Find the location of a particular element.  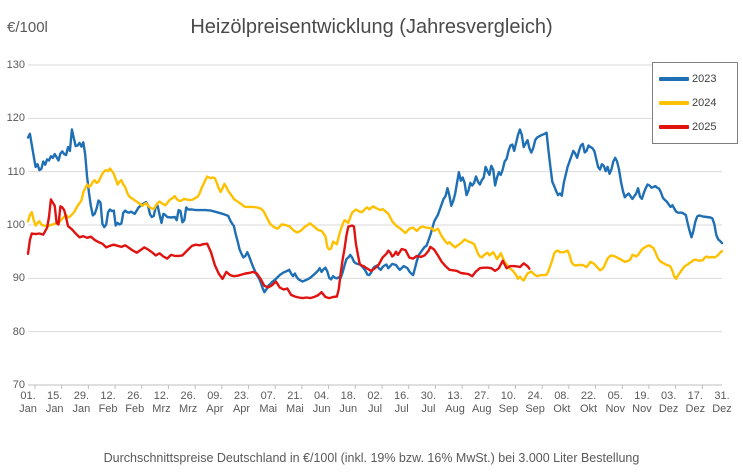

x-tick-label: 22. Okt is located at coordinates (588, 402).